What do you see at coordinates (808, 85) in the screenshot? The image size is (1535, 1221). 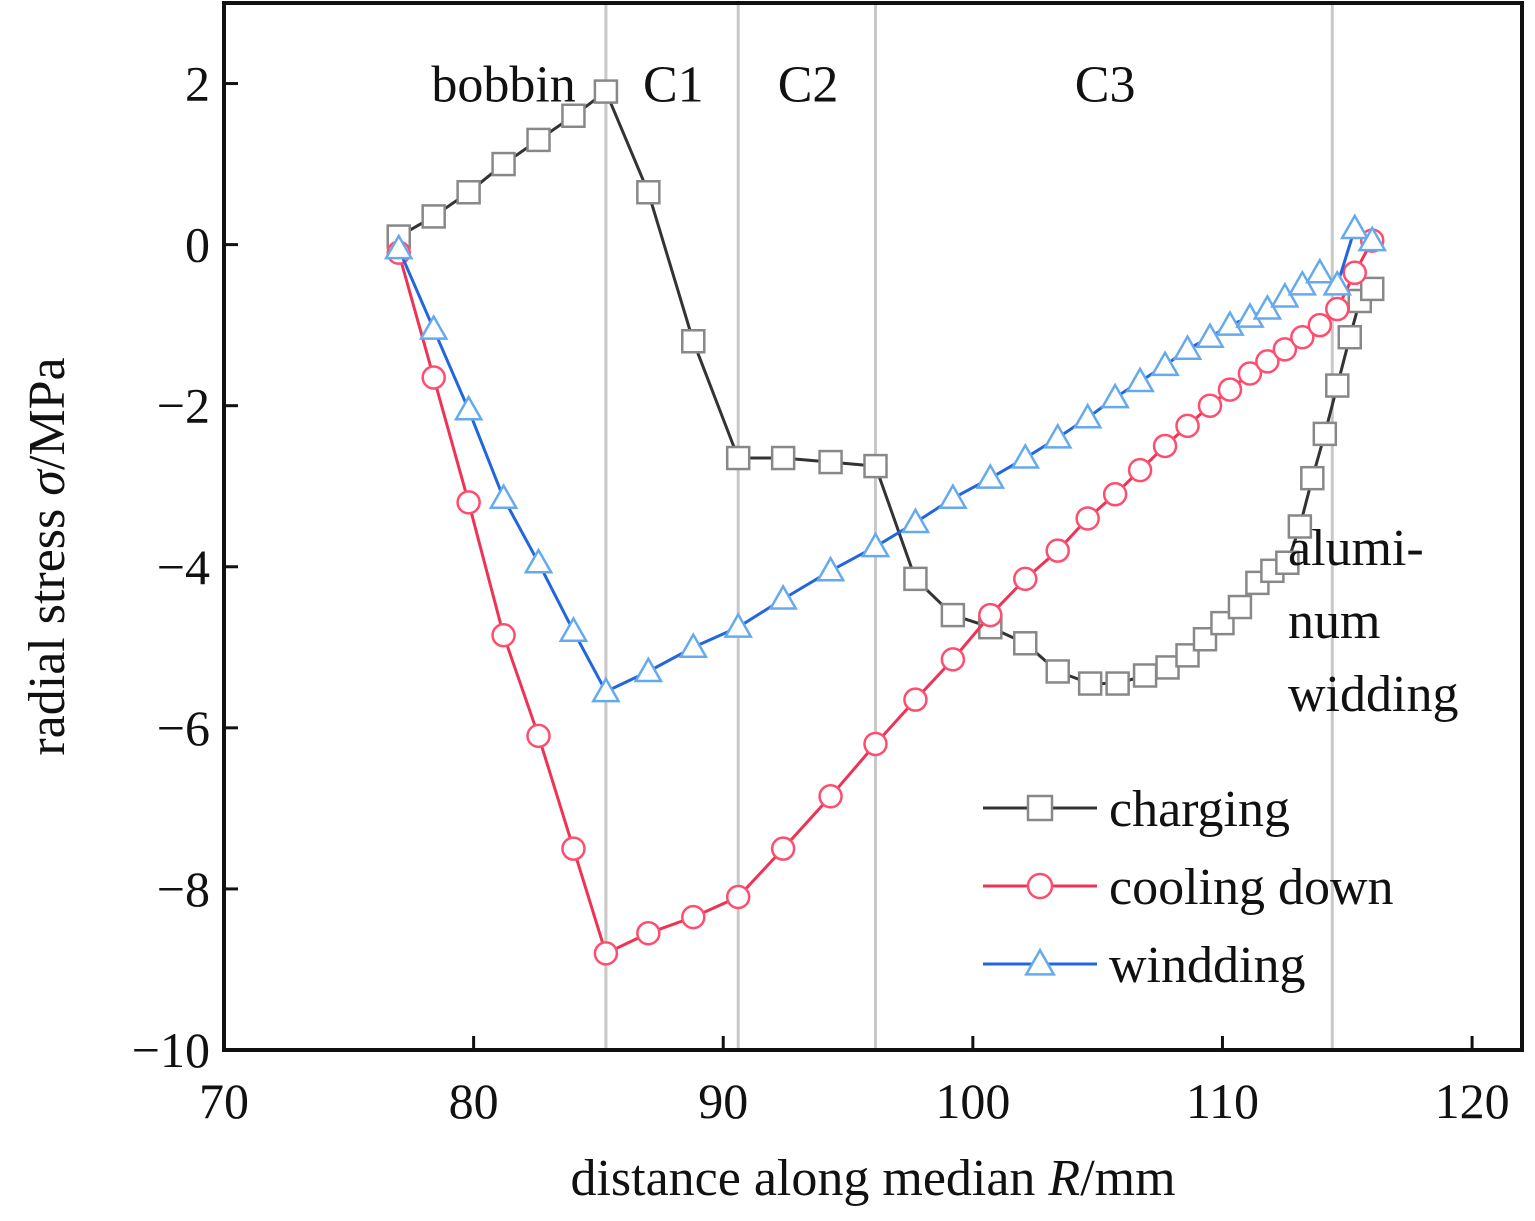 I see `region-label: C2` at bounding box center [808, 85].